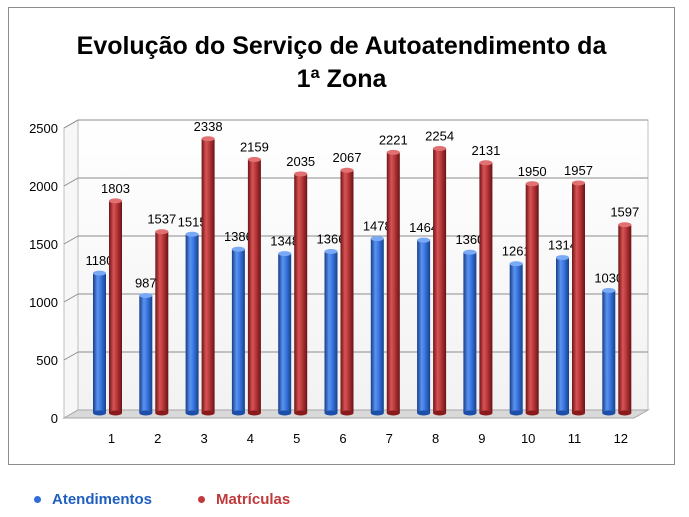 This screenshot has height=517, width=689. What do you see at coordinates (202, 499) in the screenshot?
I see `legend-marker-matriculas` at bounding box center [202, 499].